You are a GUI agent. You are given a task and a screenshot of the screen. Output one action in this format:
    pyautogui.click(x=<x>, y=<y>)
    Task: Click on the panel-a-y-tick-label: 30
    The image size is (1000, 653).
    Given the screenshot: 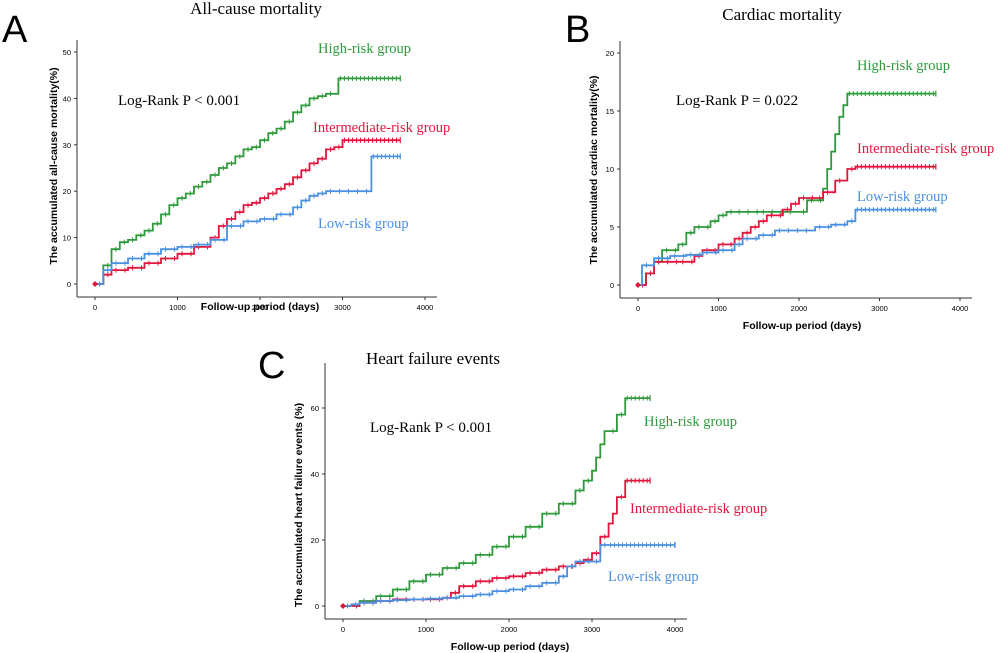 What is the action you would take?
    pyautogui.click(x=67, y=145)
    